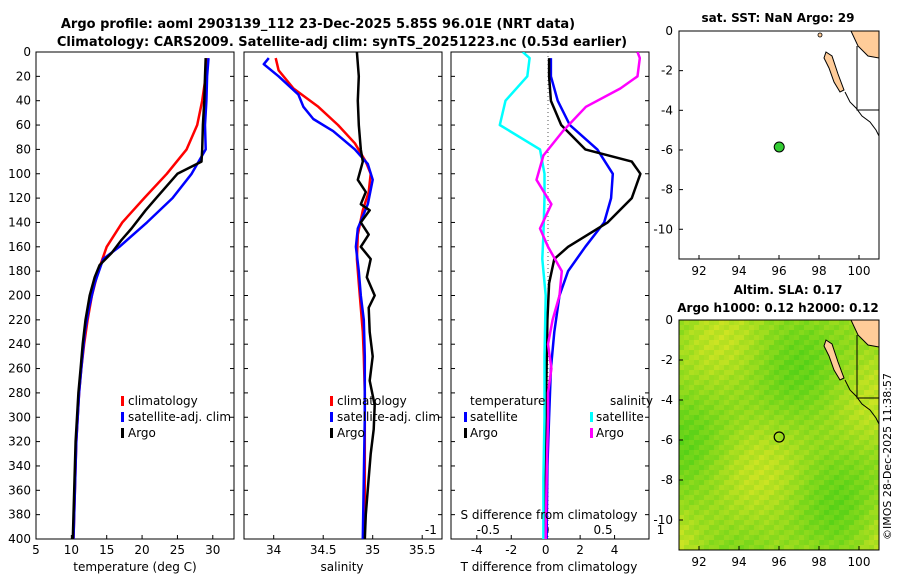 This screenshot has width=900, height=580. Describe the element at coordinates (176, 417) in the screenshot. I see `temperature-legend: climatology satellite-adj. clim Argo` at that location.